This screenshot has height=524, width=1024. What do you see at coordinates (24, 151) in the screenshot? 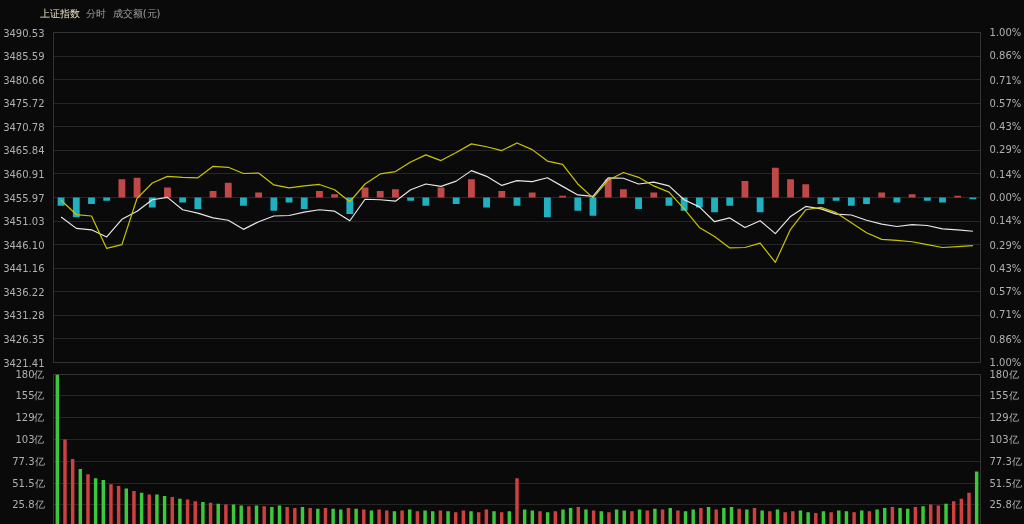
I see `y-tick-label: 3465.84` at bounding box center [24, 151].